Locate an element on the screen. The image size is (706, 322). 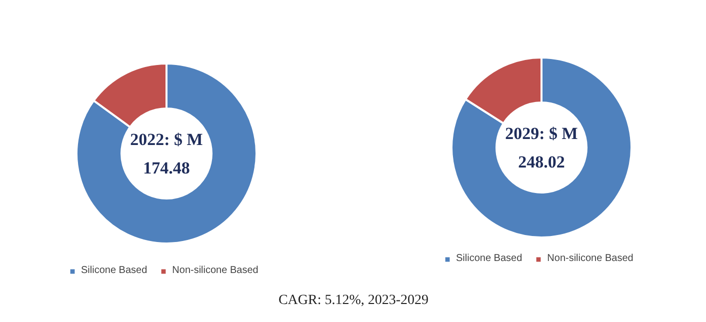
text: CAGR: 5.12%, 2023-2029 is located at coordinates (353, 300).